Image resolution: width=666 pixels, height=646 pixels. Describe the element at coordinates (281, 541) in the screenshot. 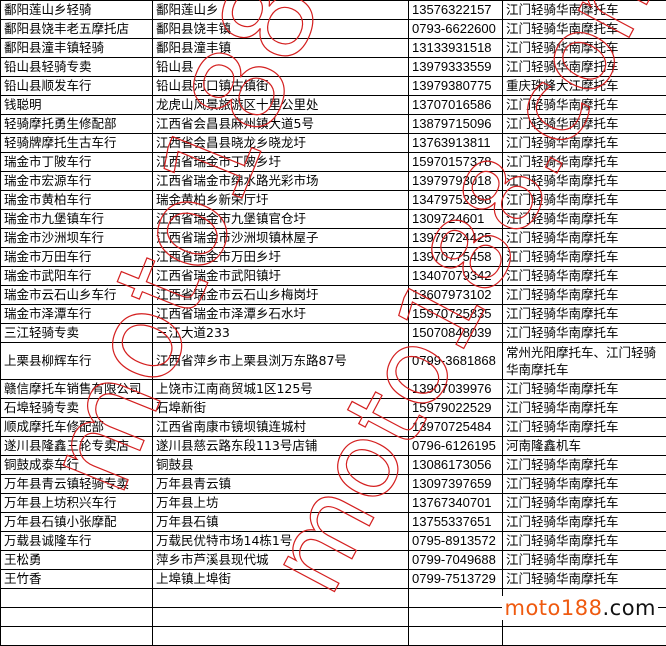

I see `address-cell: 万载民优特市场14栋1号` at that location.